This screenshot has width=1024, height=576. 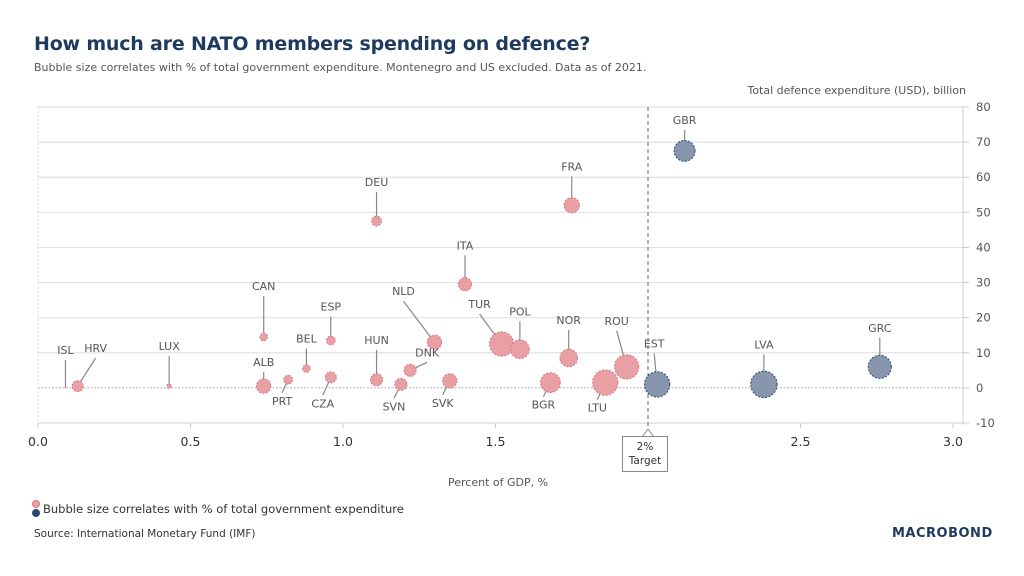 I want to click on label-svk: SVK, so click(x=443, y=403).